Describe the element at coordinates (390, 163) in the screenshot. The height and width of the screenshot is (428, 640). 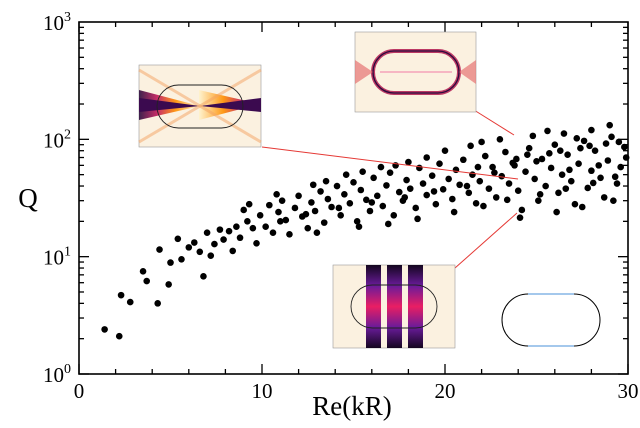
I see `annotation-line-bowtie` at that location.